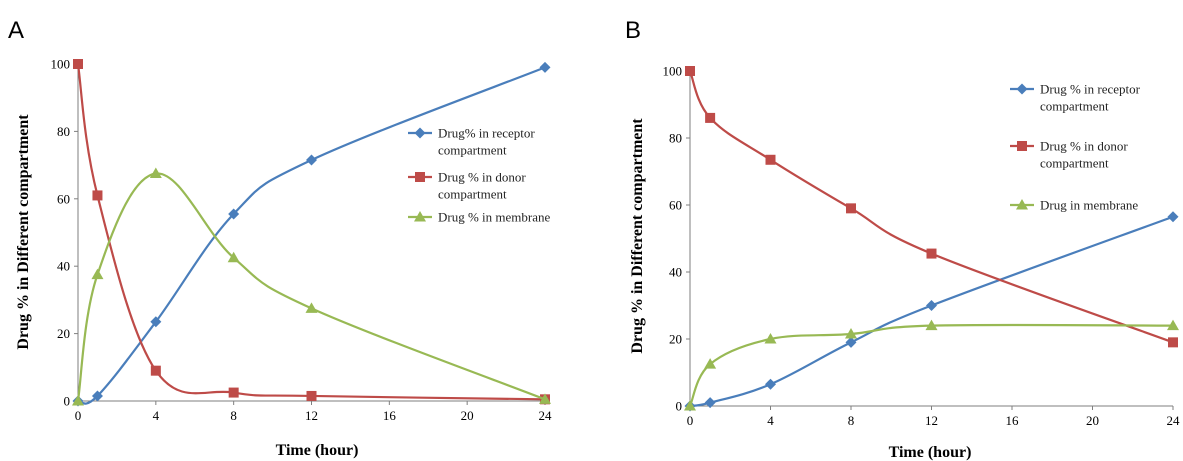 Image resolution: width=1183 pixels, height=461 pixels. I want to click on panel-b-letter: B, so click(633, 30).